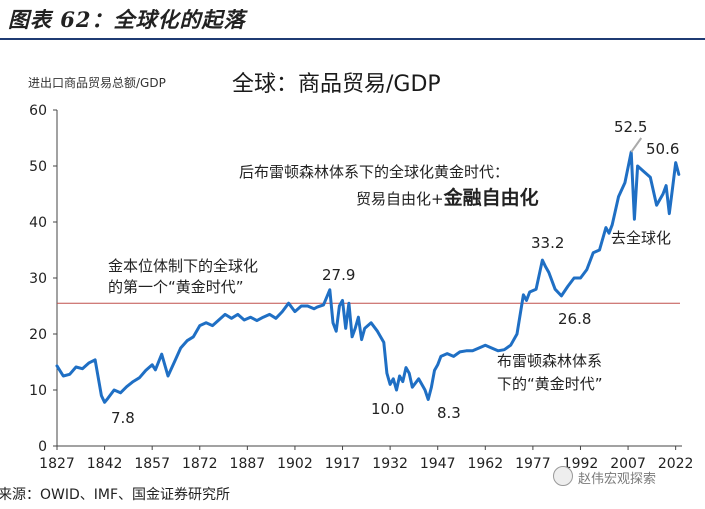 The image size is (705, 509). Describe the element at coordinates (42, 447) in the screenshot. I see `y-tick-label: 0` at that location.